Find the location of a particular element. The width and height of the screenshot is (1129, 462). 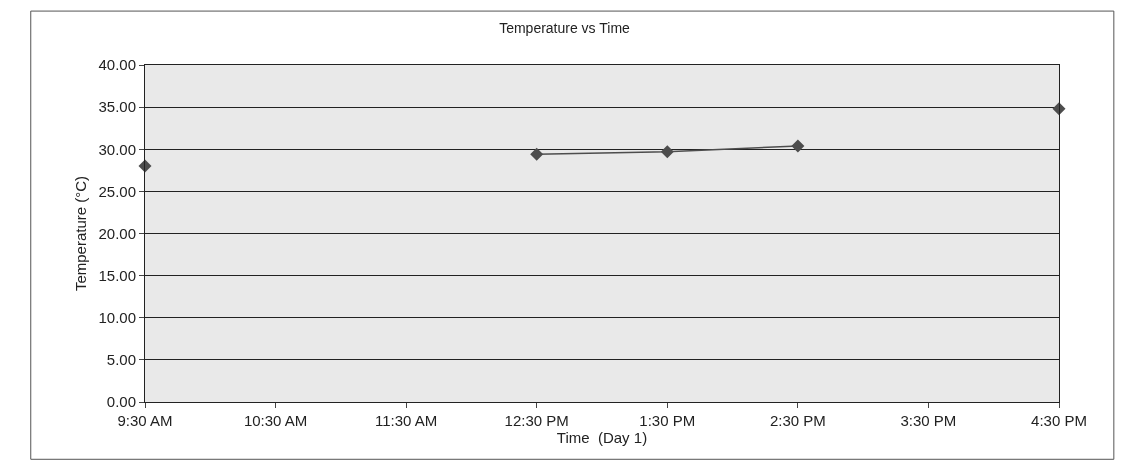

x-tick-label: 2:30 PM is located at coordinates (797, 420).